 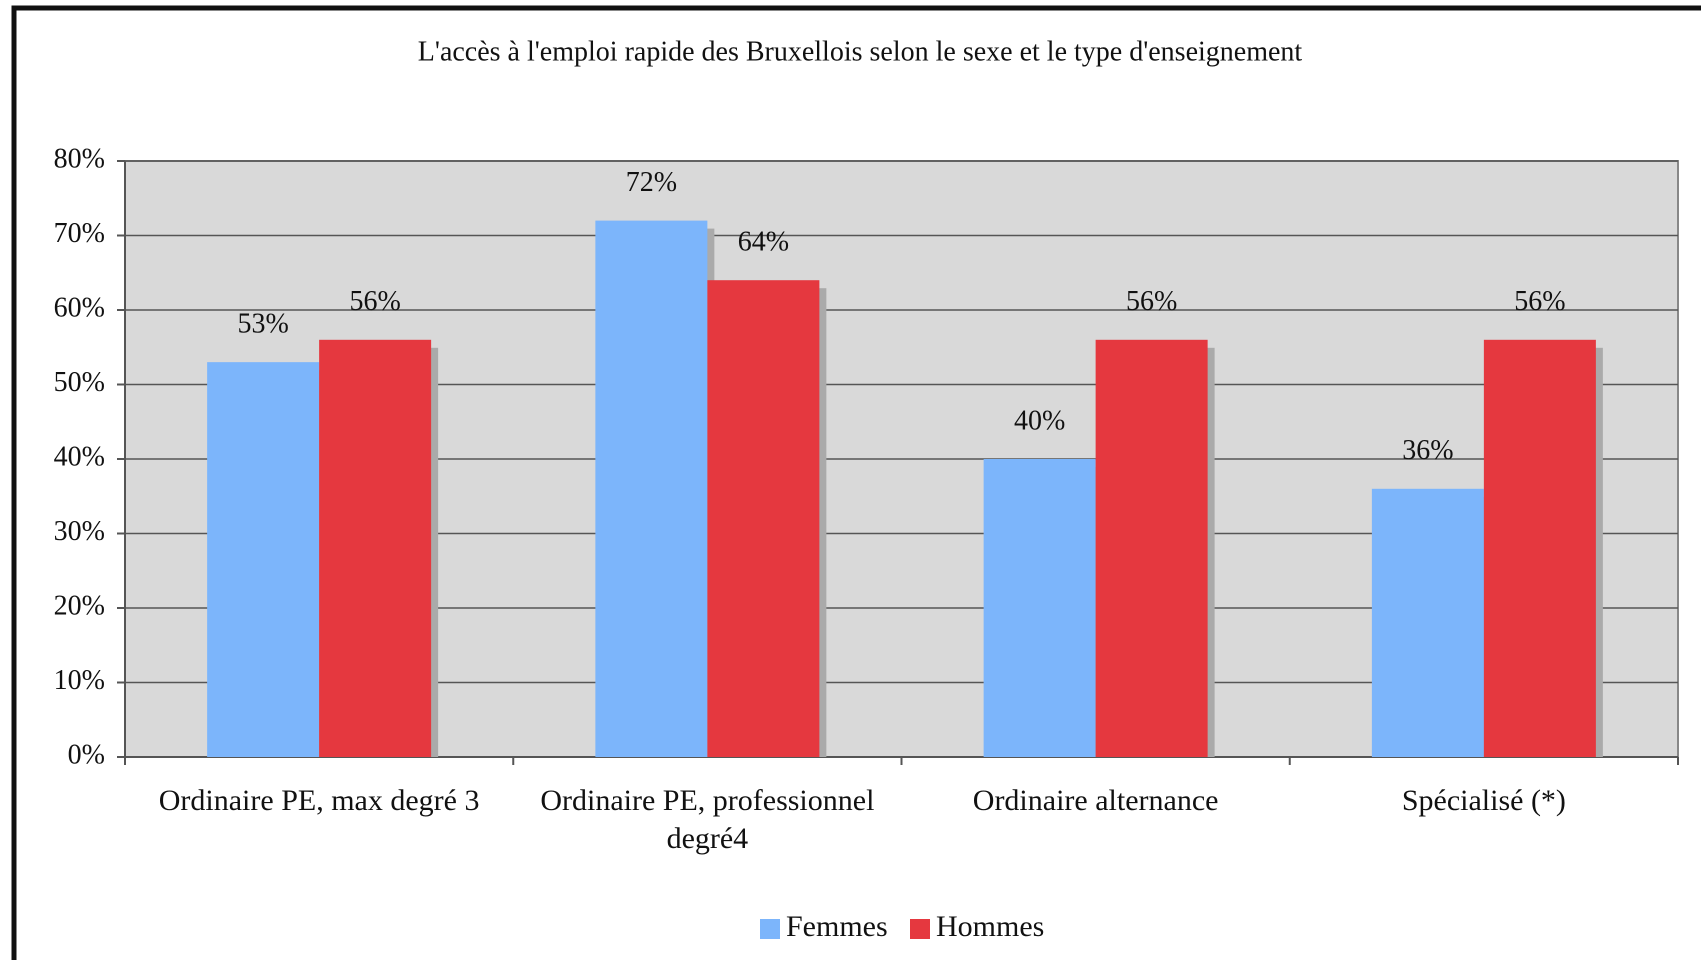 What do you see at coordinates (319, 800) in the screenshot?
I see `x-tick-label: Ordinaire PE, max degré 3` at bounding box center [319, 800].